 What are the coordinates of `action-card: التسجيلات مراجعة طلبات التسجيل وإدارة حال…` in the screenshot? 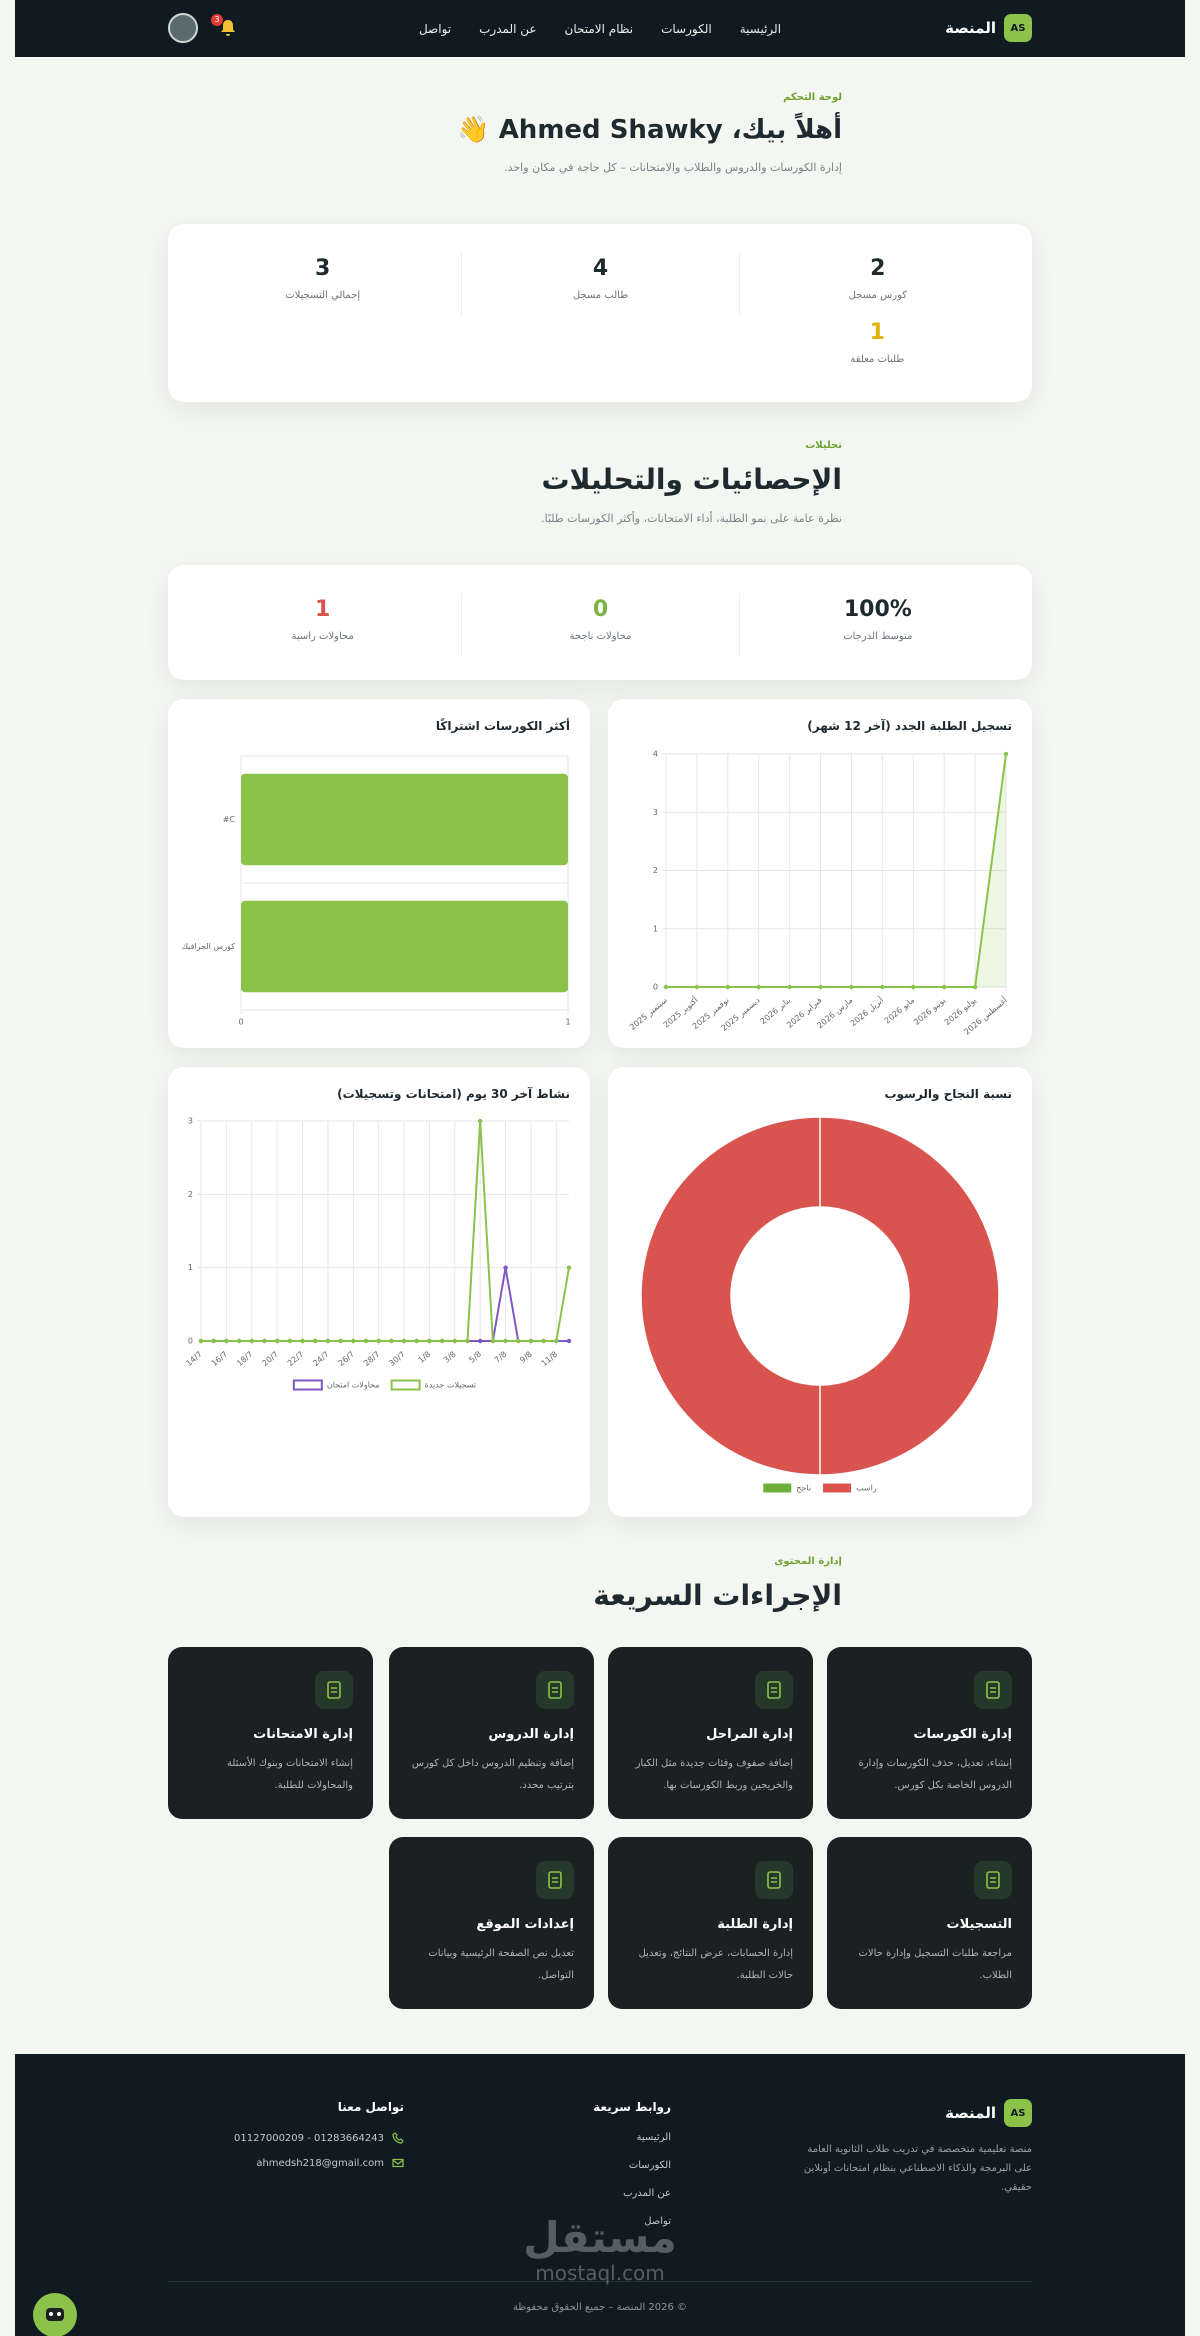 It's located at (929, 1923).